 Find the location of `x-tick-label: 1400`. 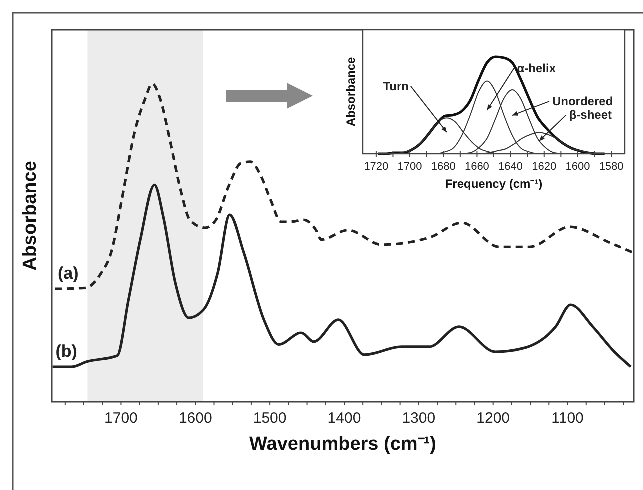

x-tick-label: 1400 is located at coordinates (345, 418).